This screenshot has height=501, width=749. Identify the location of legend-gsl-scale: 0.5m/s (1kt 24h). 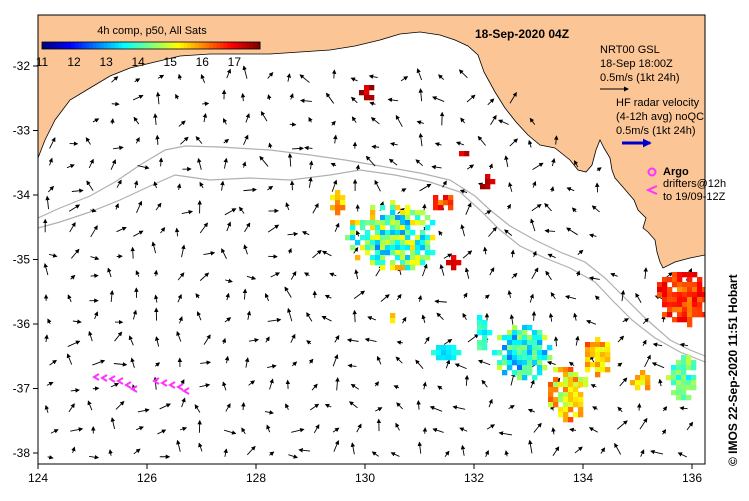
(639, 78).